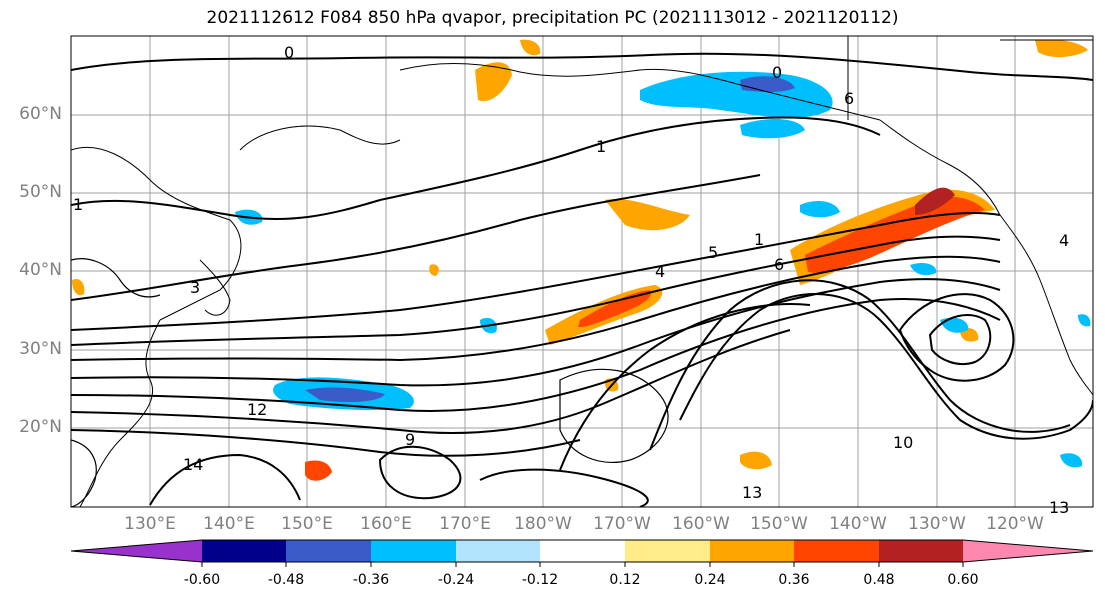 The image size is (1105, 601). I want to click on colorbar-tick-label: -0.24, so click(456, 580).